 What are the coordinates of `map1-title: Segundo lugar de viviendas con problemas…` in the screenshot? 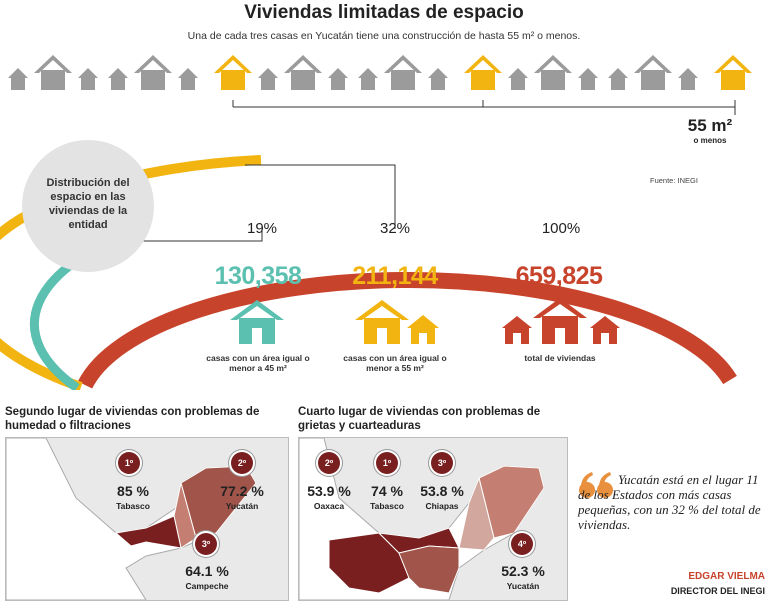 It's located at (132, 419).